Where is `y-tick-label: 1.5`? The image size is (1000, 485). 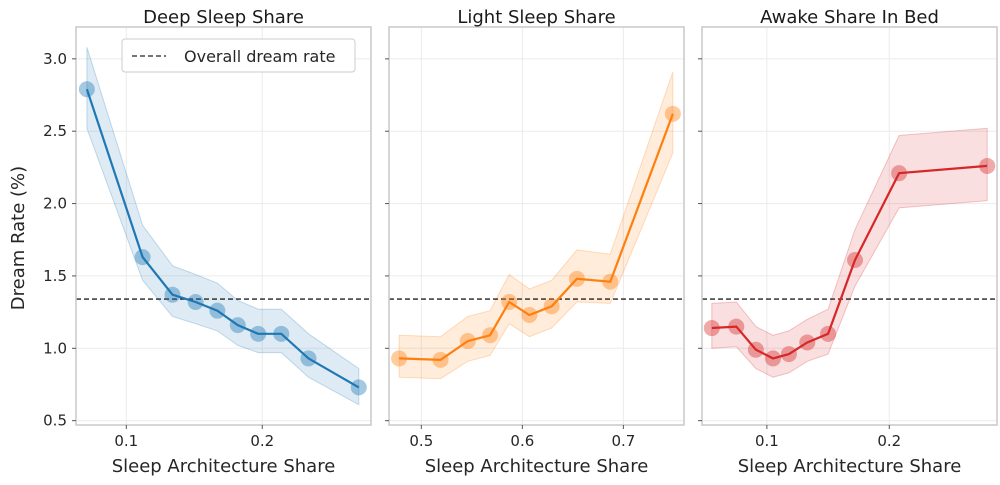
y-tick-label: 1.5 is located at coordinates (55, 276).